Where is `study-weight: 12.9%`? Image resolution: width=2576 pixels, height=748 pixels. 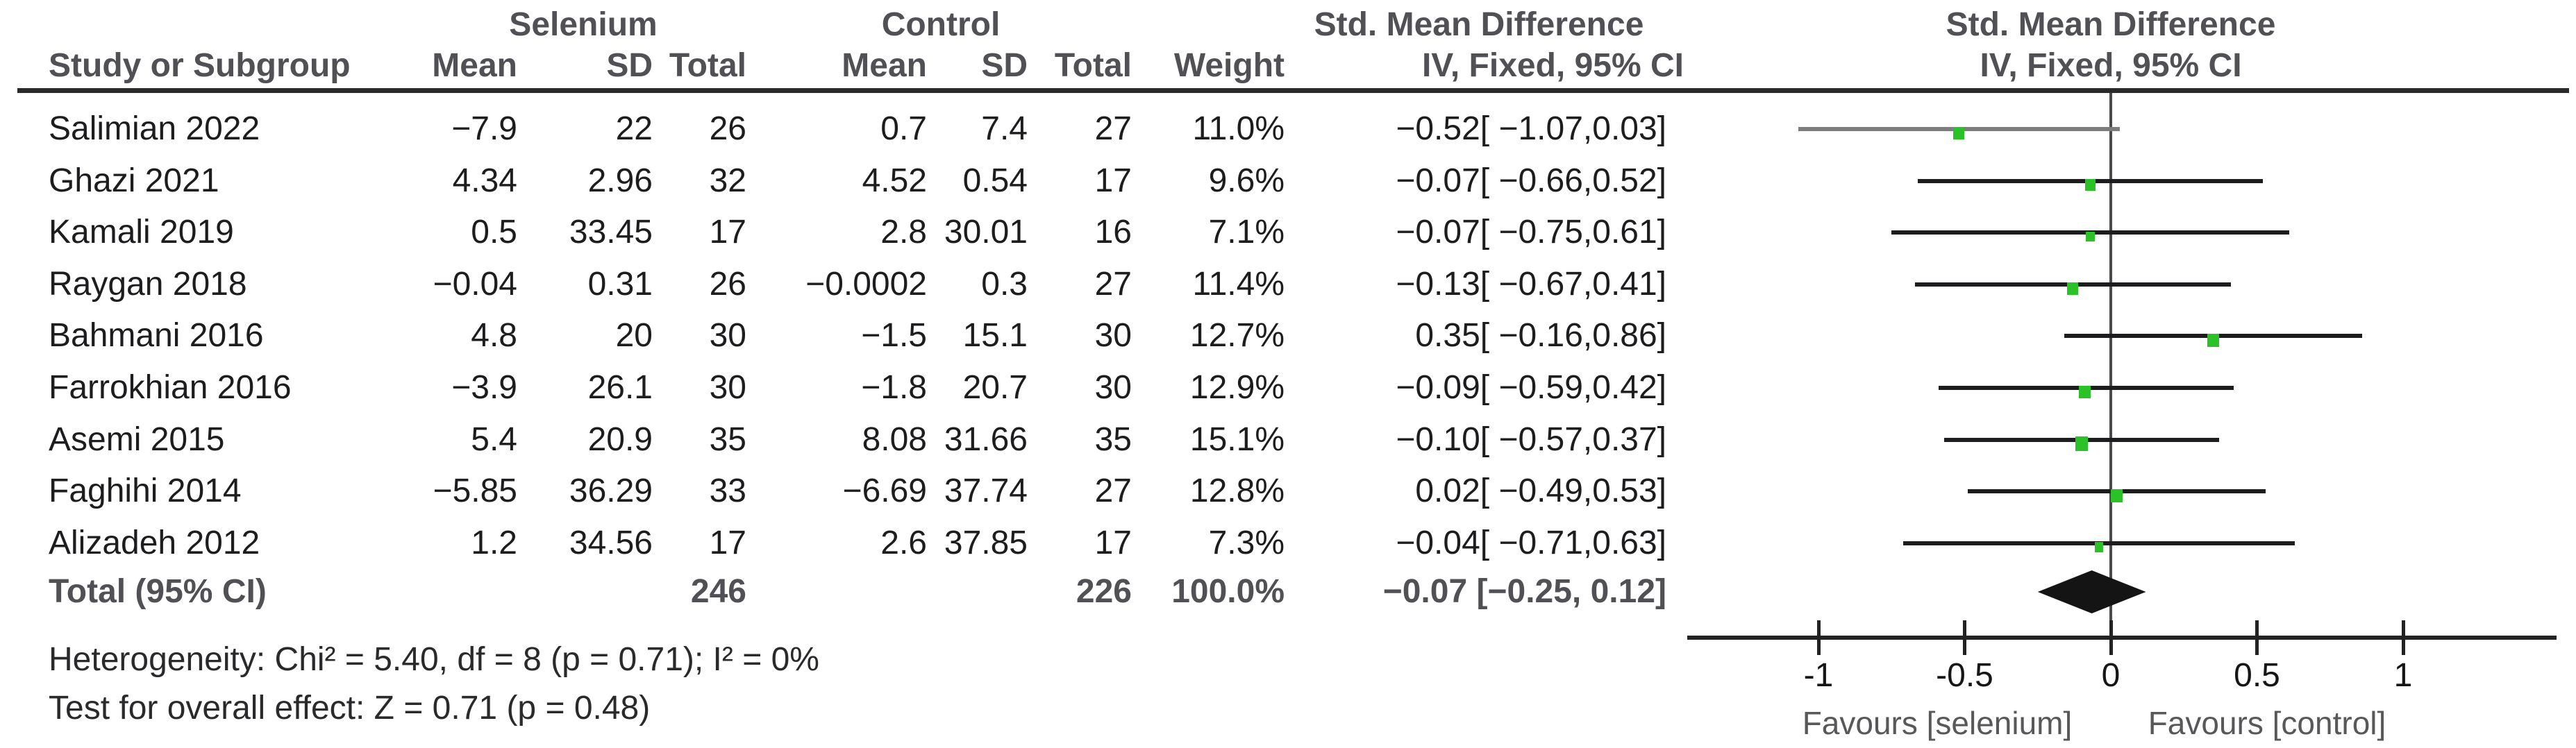
study-weight: 12.9% is located at coordinates (1237, 387).